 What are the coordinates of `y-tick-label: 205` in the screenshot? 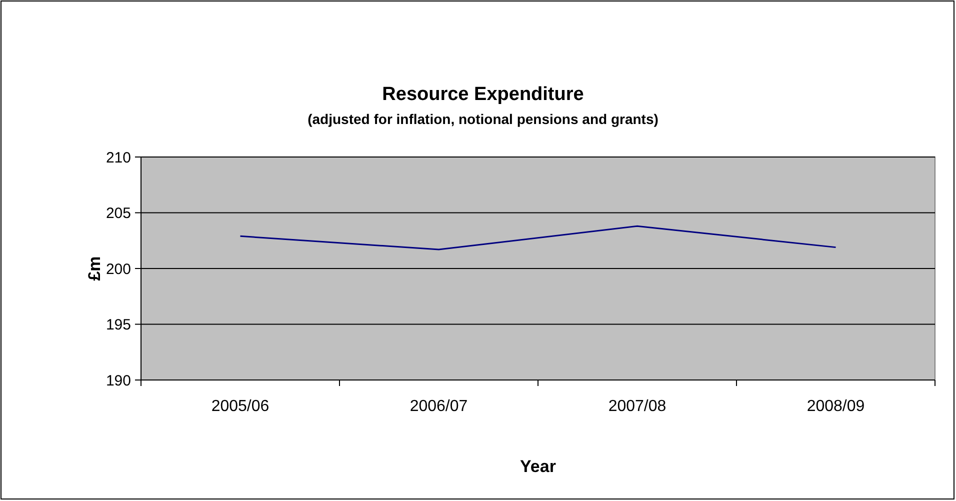 It's located at (118, 213).